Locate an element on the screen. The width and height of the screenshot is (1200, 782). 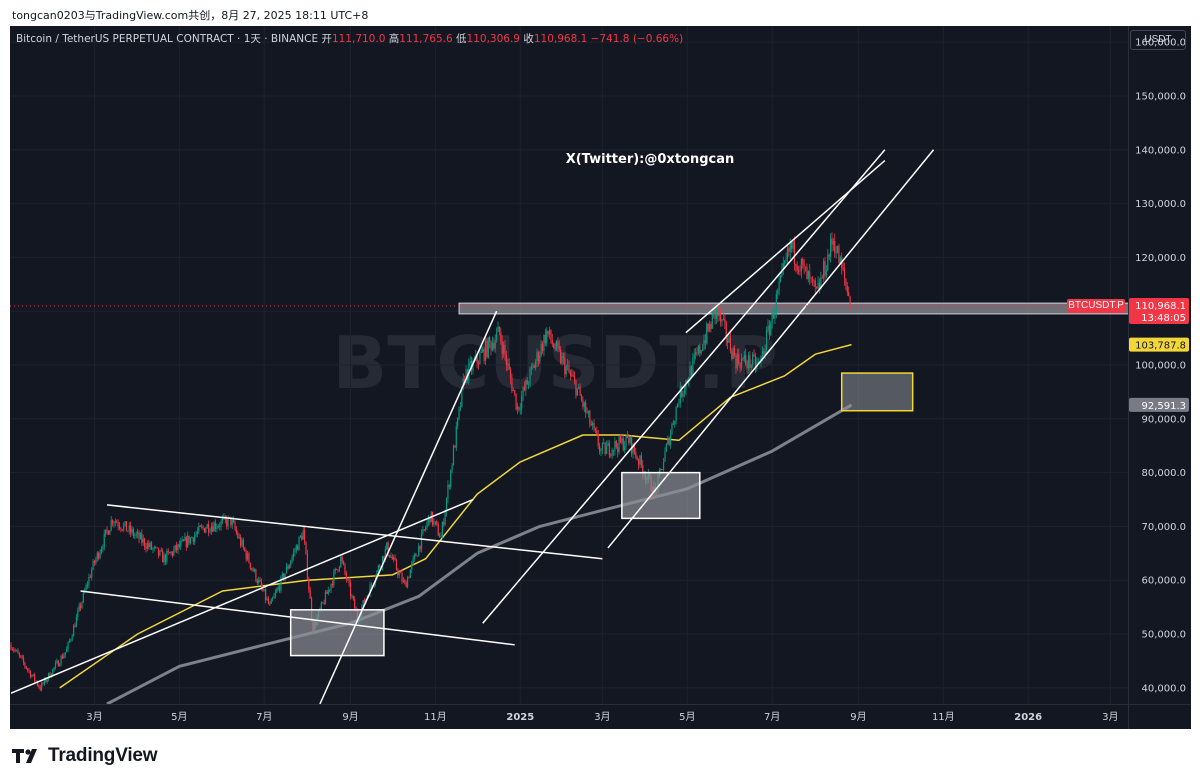
tradingview-logo: TradingView is located at coordinates (85, 756).